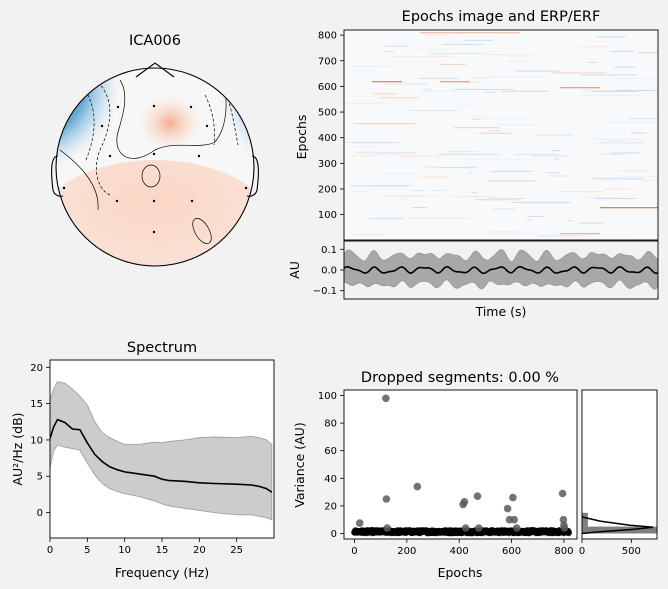 The width and height of the screenshot is (668, 589). Describe the element at coordinates (327, 164) in the screenshot. I see `epochs-y-tick: 300` at that location.